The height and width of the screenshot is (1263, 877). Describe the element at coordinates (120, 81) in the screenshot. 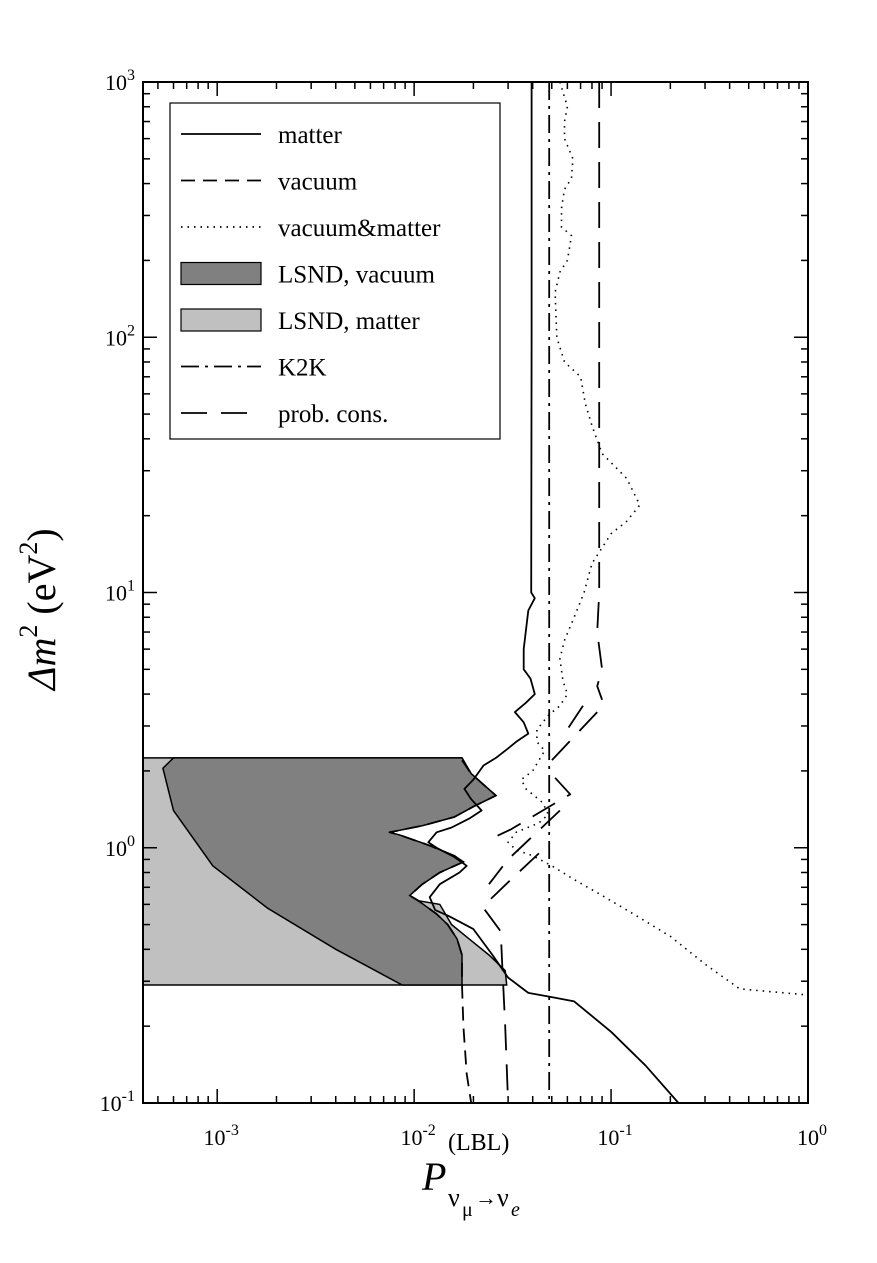

I see `y-tick-label: 10³` at that location.